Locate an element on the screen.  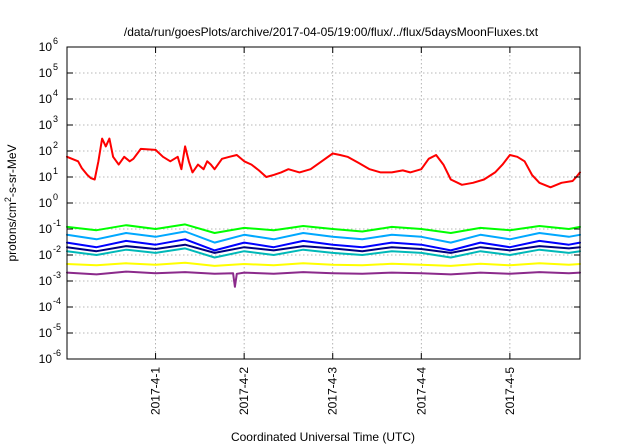
y-tick-label-exponent: -1 is located at coordinates (57, 223).